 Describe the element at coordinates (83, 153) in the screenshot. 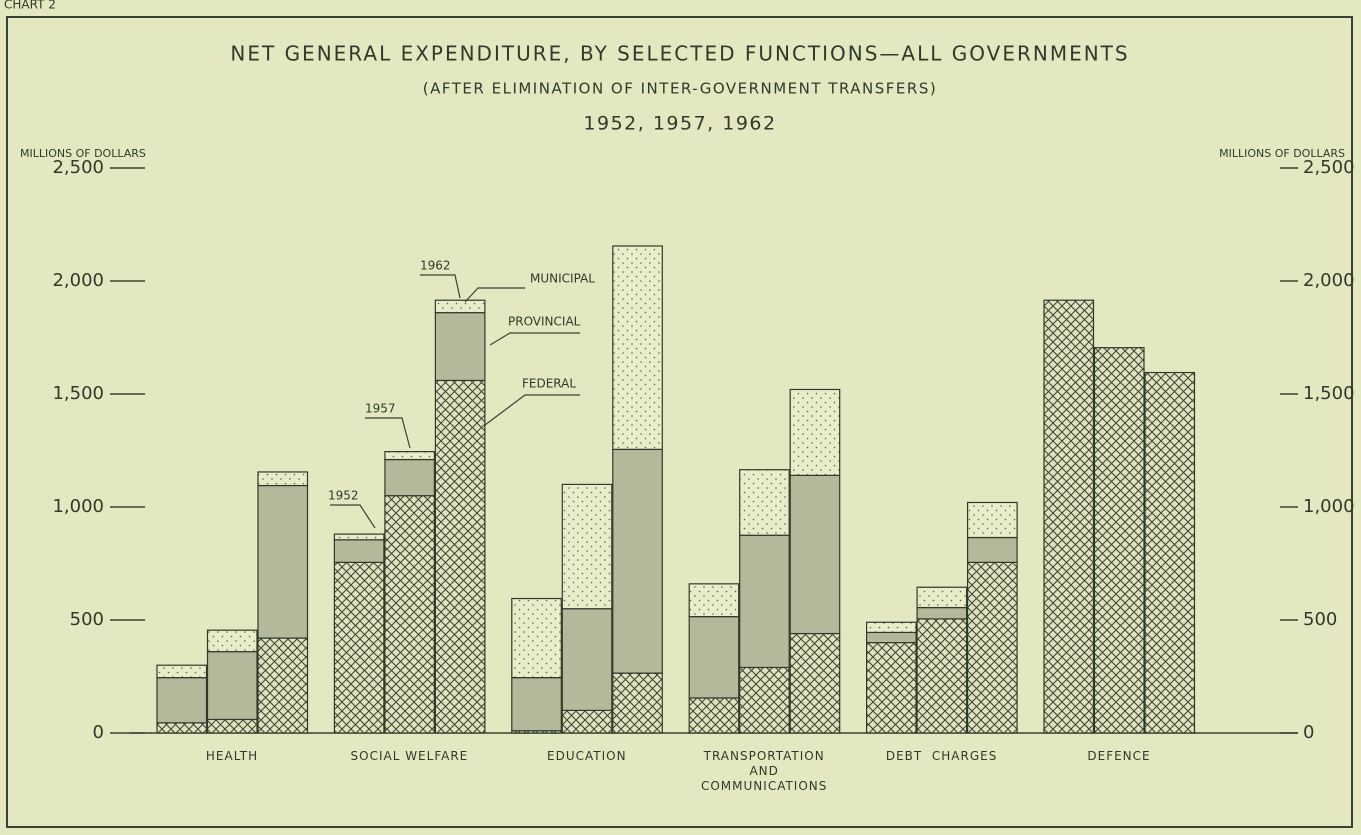

I see `y-axis-label: MILLIONS OF DOLLARS` at that location.